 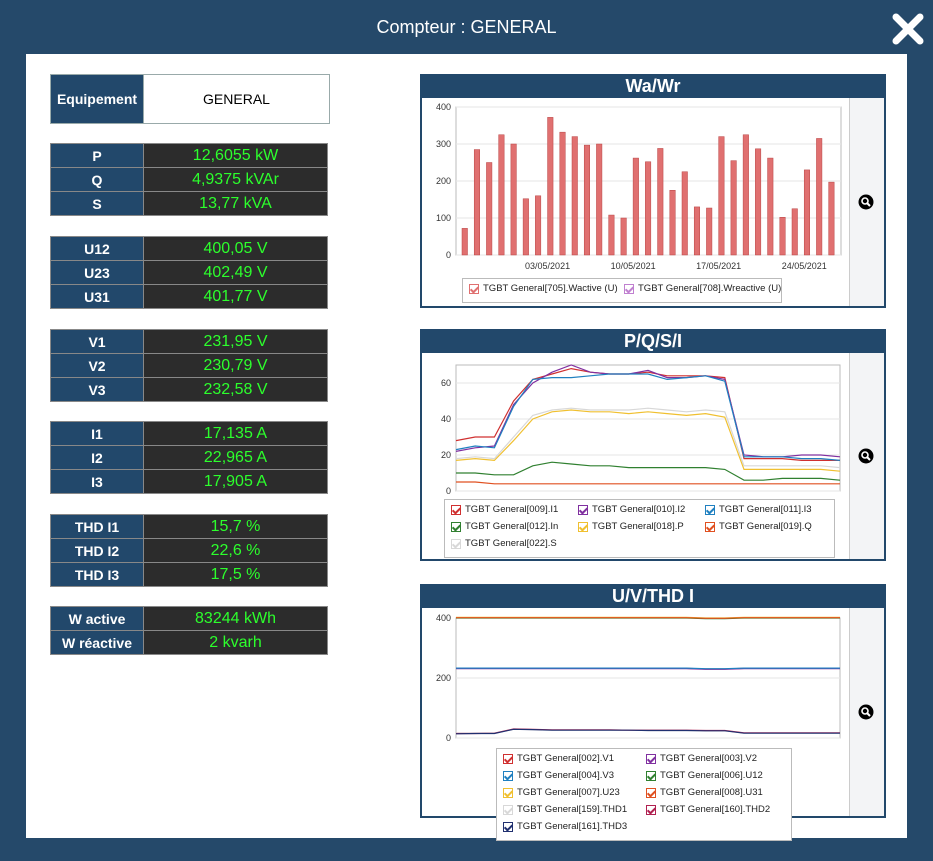 I want to click on legend-item: TGBT General[006].U12, so click(x=704, y=775).